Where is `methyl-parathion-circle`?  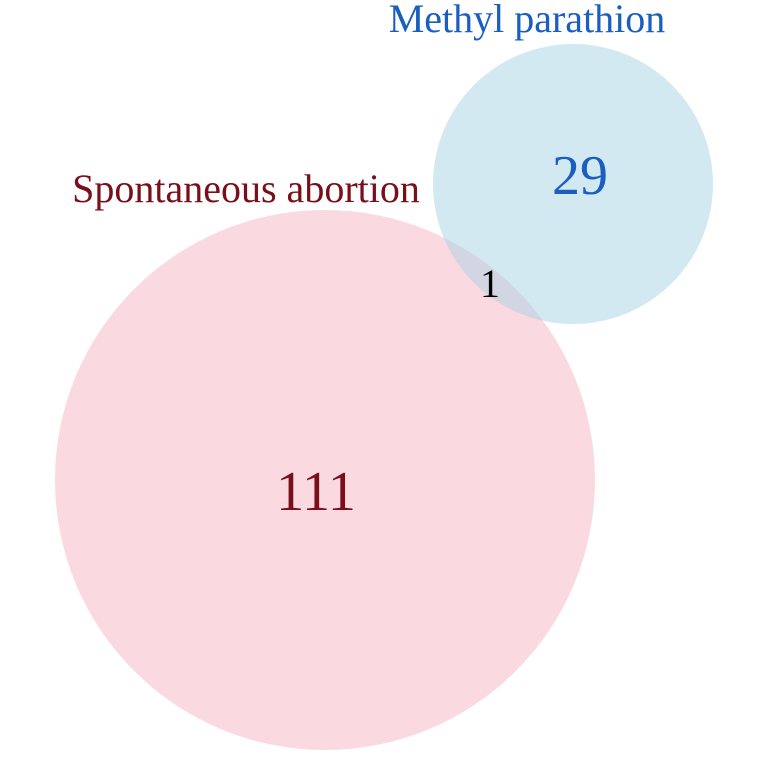
methyl-parathion-circle is located at coordinates (573, 184).